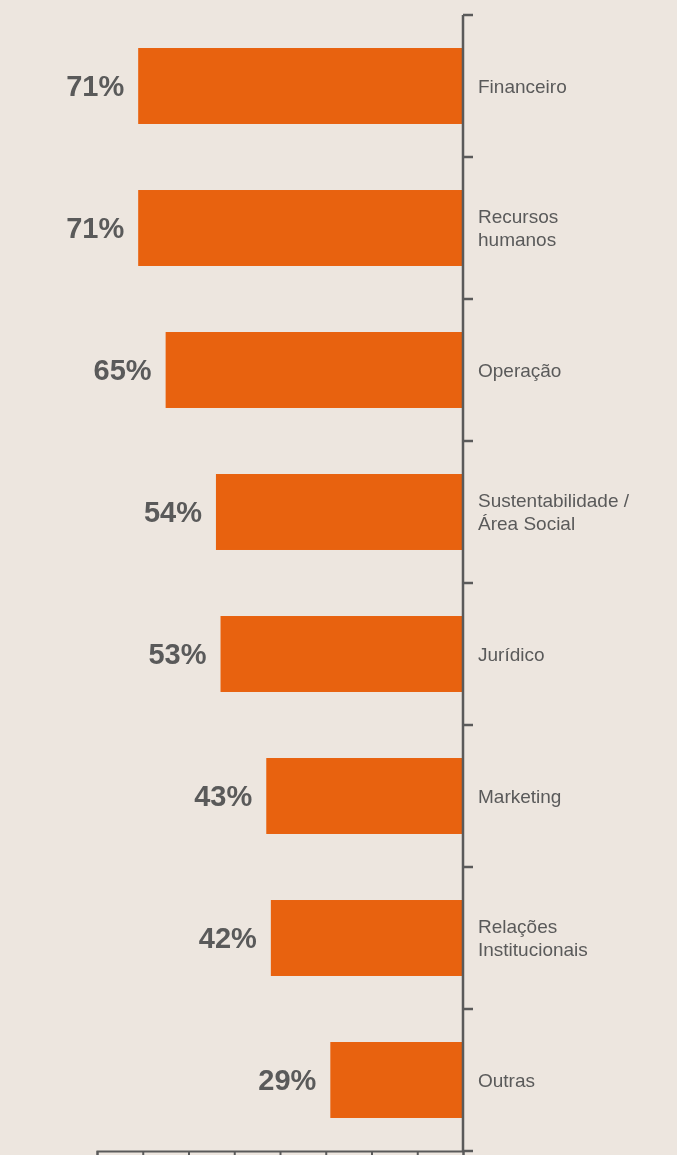 This screenshot has width=677, height=1155. Describe the element at coordinates (533, 938) in the screenshot. I see `y-tick-label: Relações Institucionais` at that location.